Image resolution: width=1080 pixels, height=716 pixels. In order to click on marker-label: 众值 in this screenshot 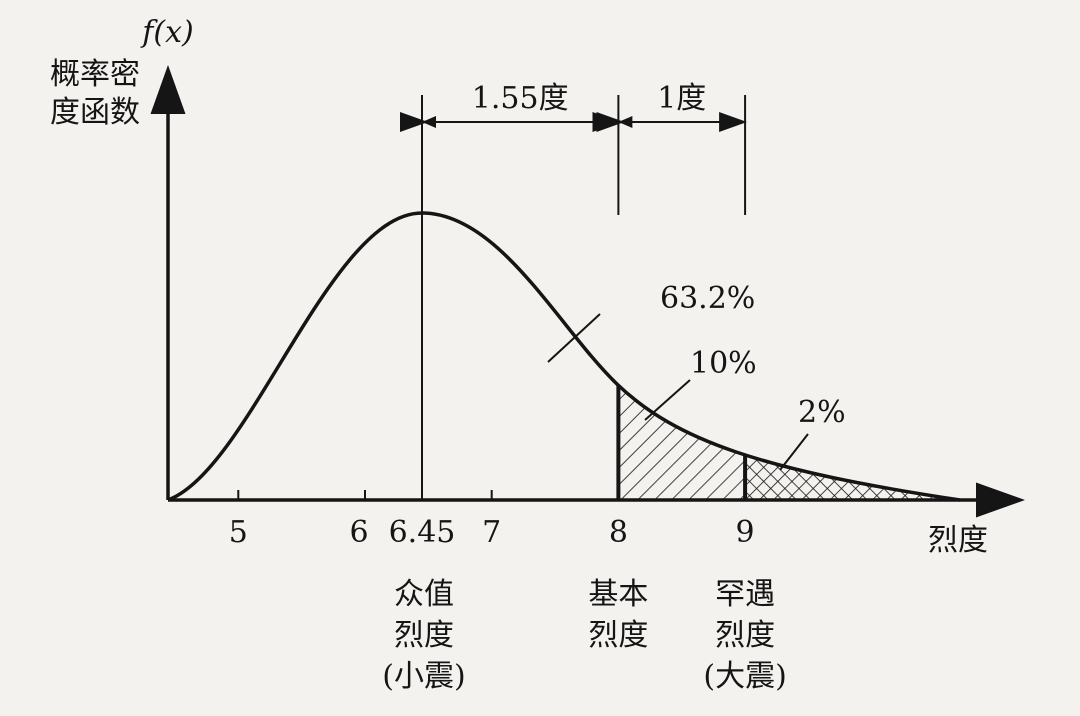, I will do `click(424, 594)`.